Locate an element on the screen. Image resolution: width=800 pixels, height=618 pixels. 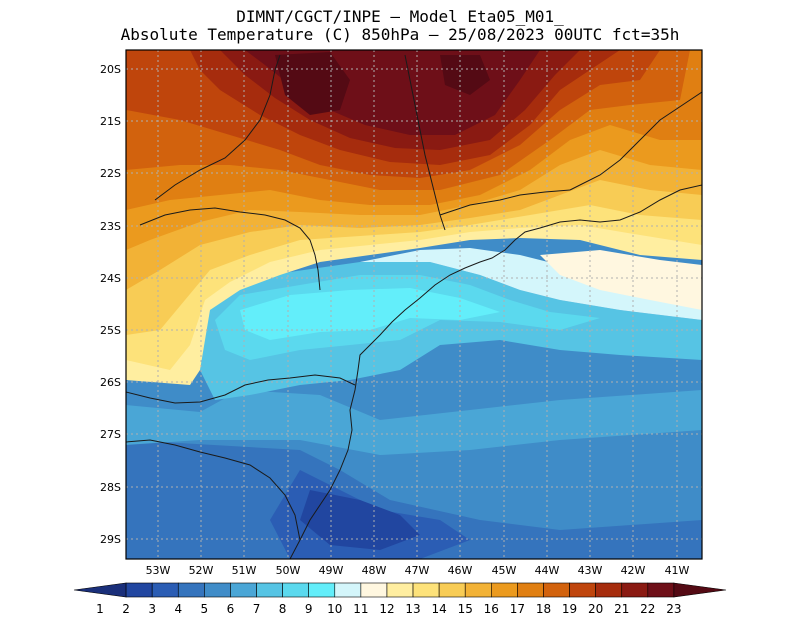
lon-label-51w: 51W is located at coordinates (244, 570).